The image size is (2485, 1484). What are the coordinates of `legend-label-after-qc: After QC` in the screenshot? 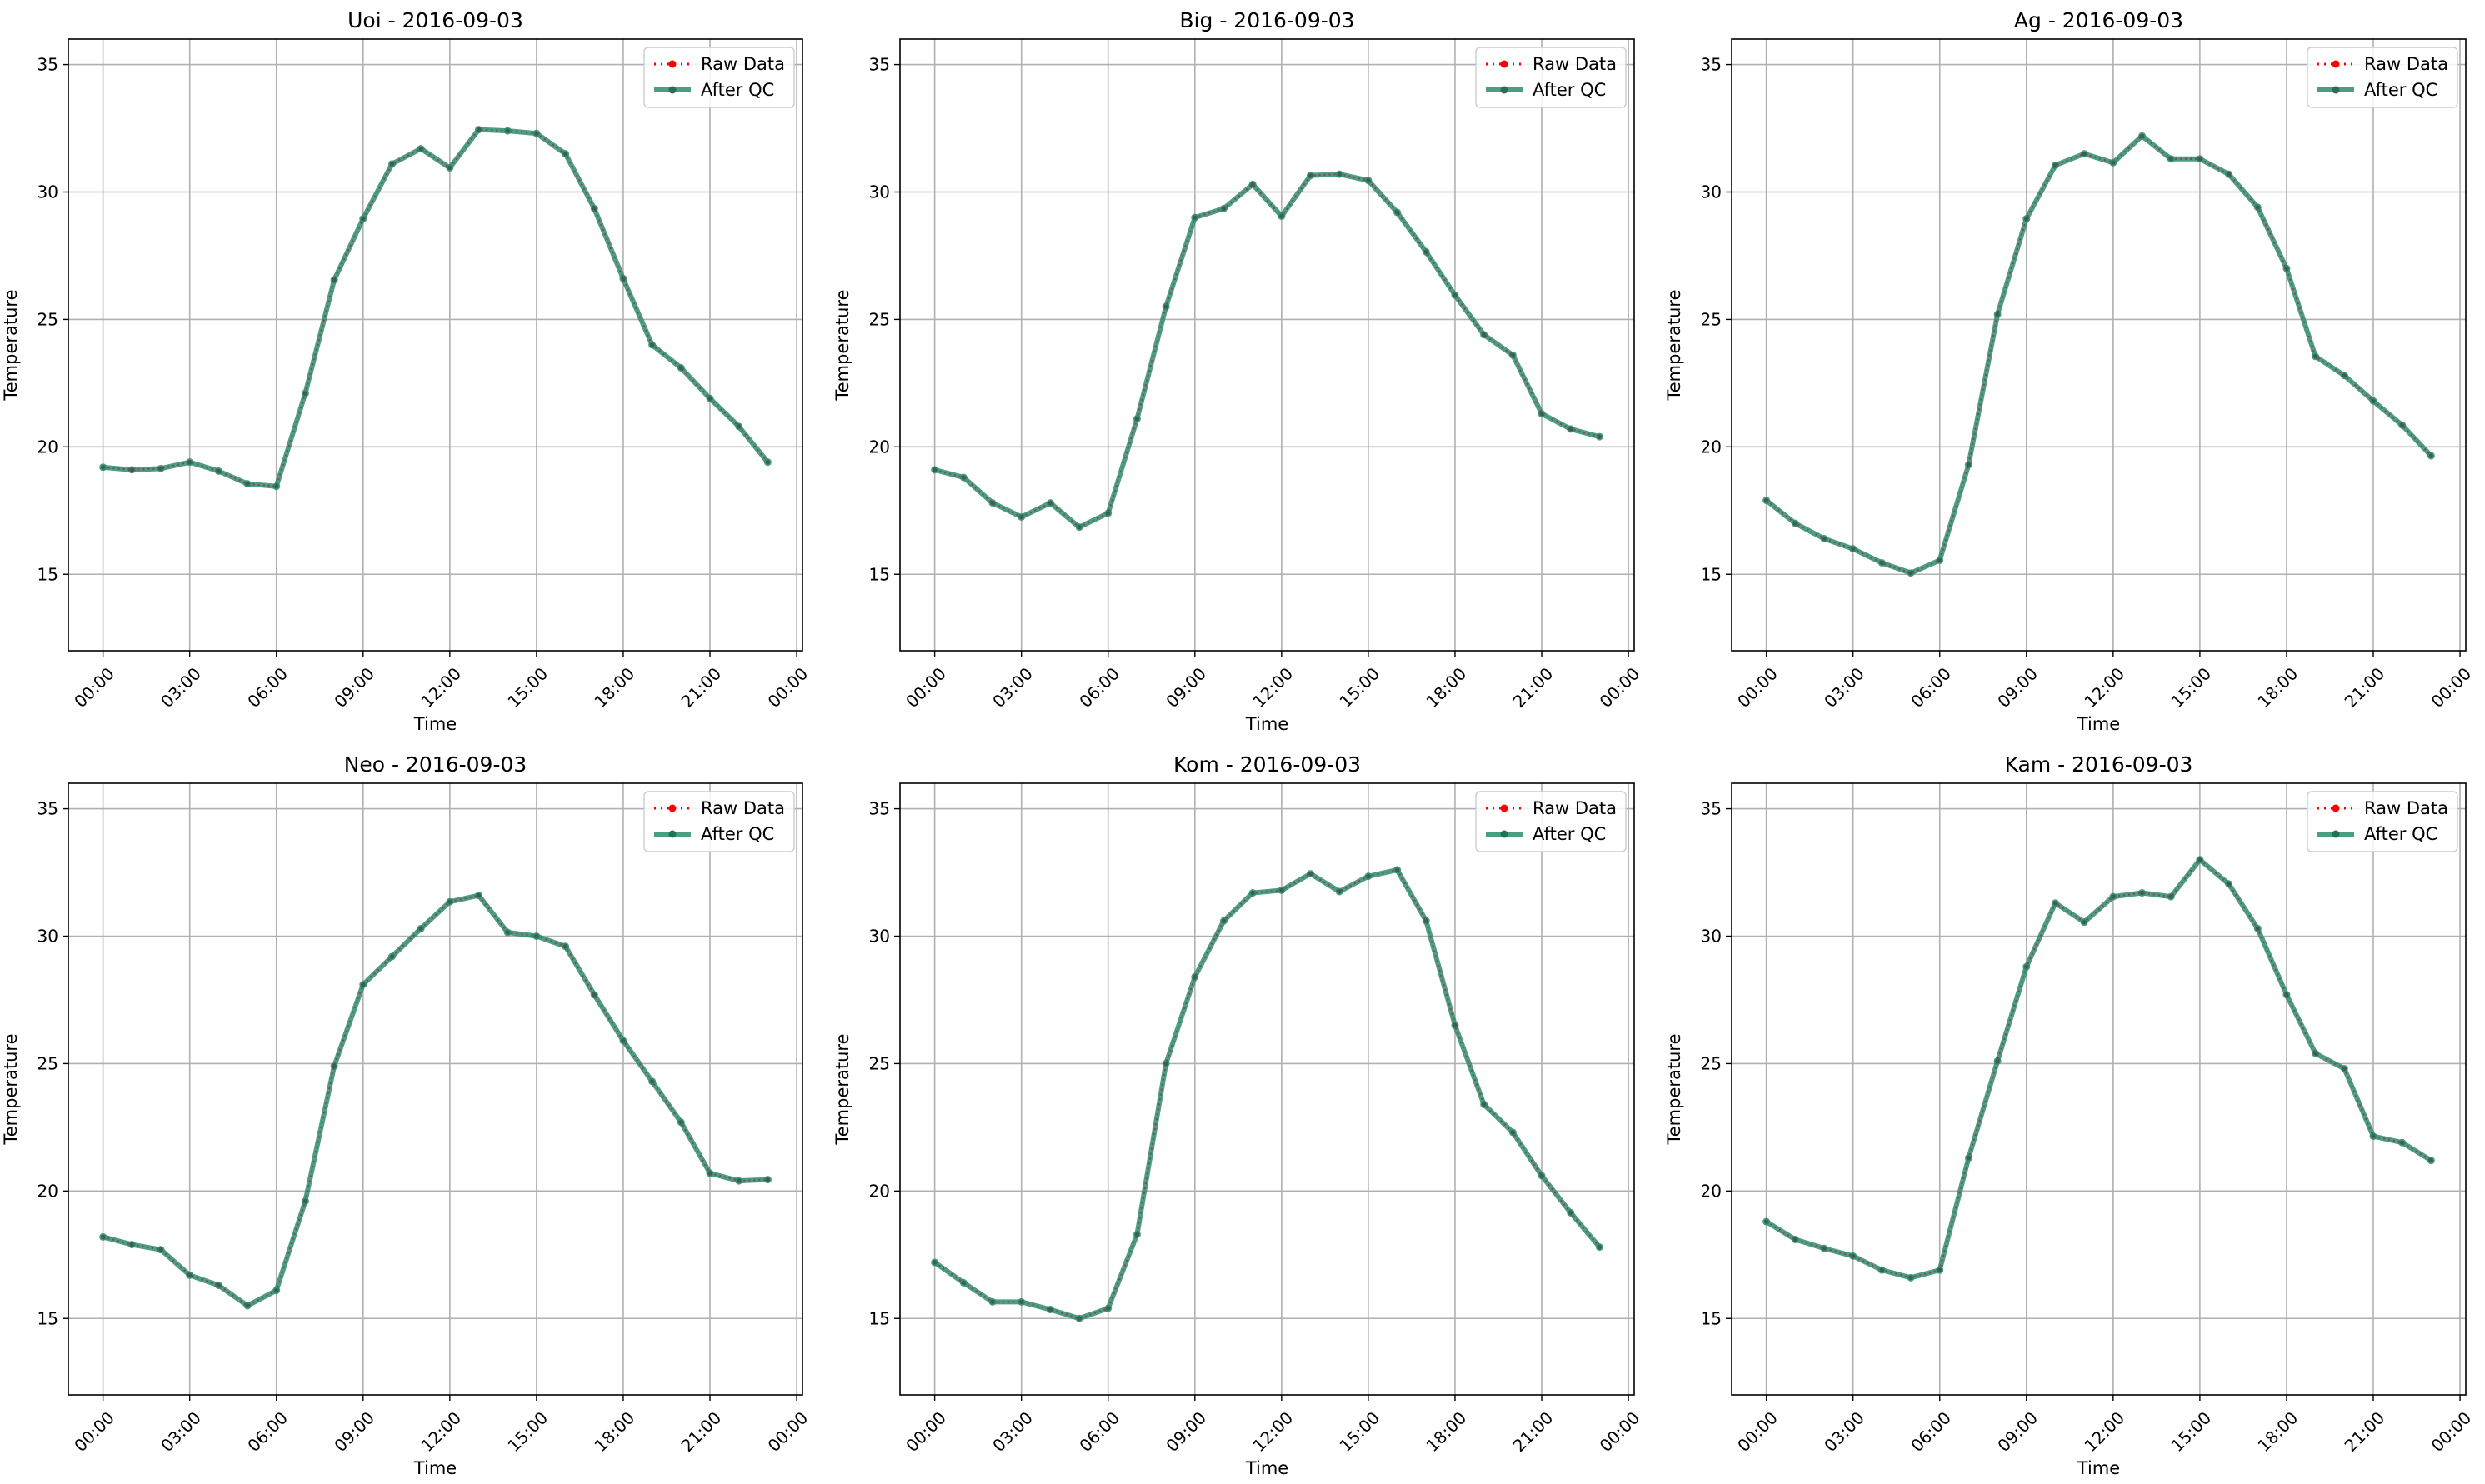 It's located at (1569, 90).